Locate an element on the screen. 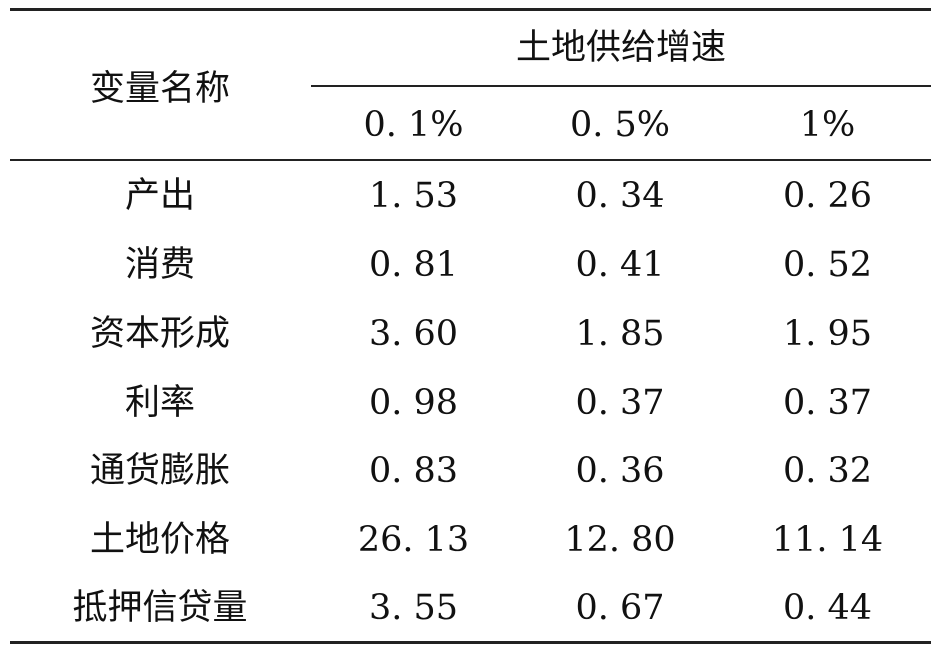 Image resolution: width=939 pixels, height=651 pixels. bottom-rule is located at coordinates (470, 642).